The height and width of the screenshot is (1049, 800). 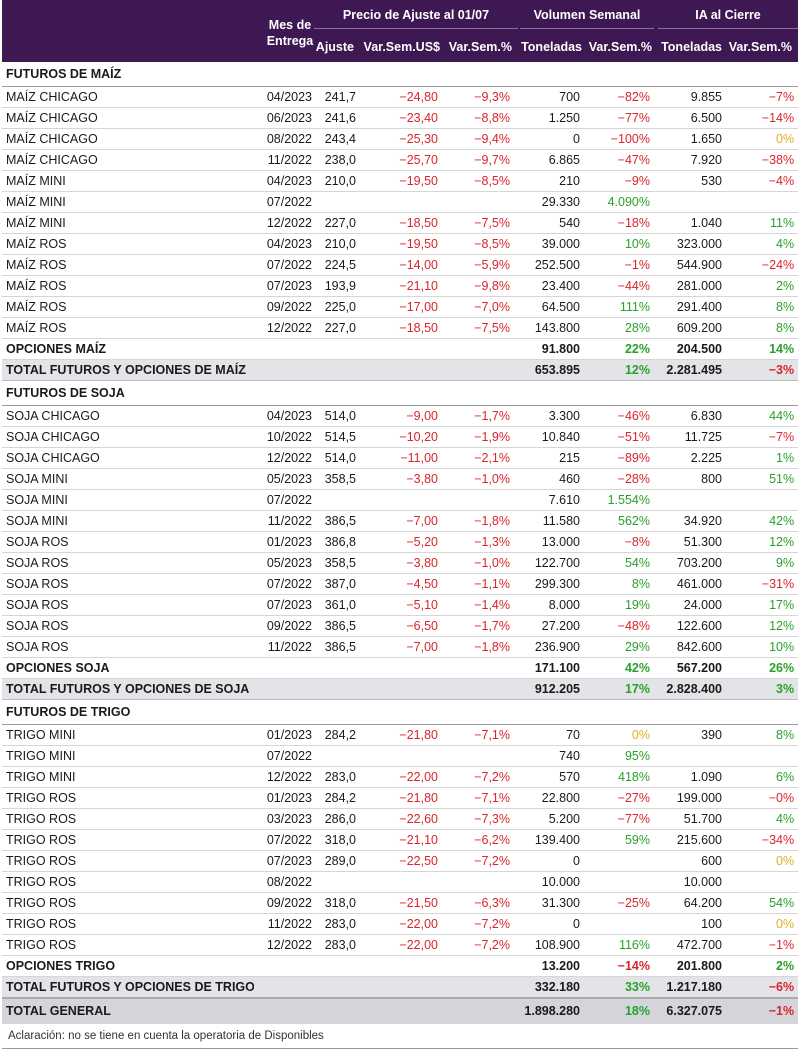 I want to click on open-interest-tons: 122.600, so click(x=690, y=626).